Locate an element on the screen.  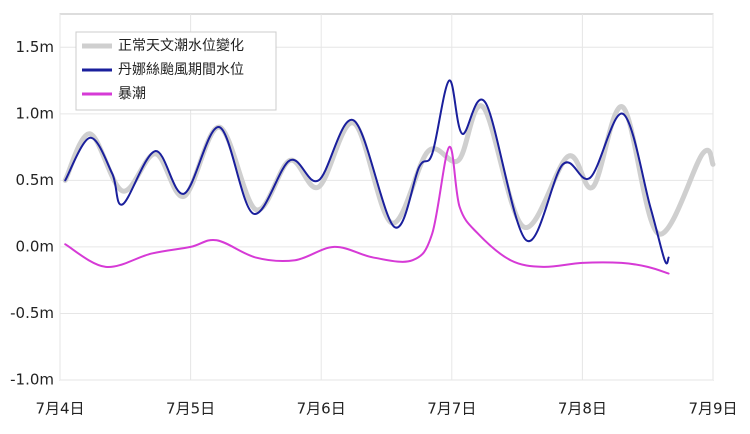
x-tick-label: 7月6日 is located at coordinates (321, 409).